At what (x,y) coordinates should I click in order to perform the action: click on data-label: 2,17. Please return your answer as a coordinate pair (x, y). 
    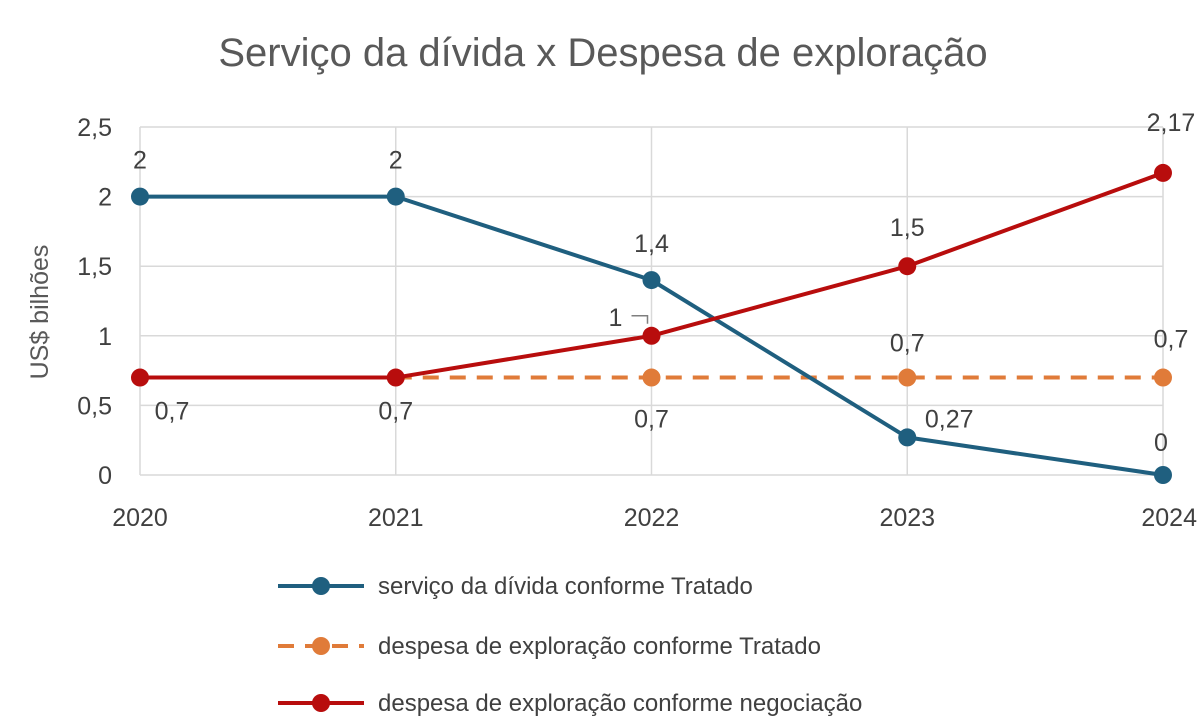
    Looking at the image, I should click on (1171, 123).